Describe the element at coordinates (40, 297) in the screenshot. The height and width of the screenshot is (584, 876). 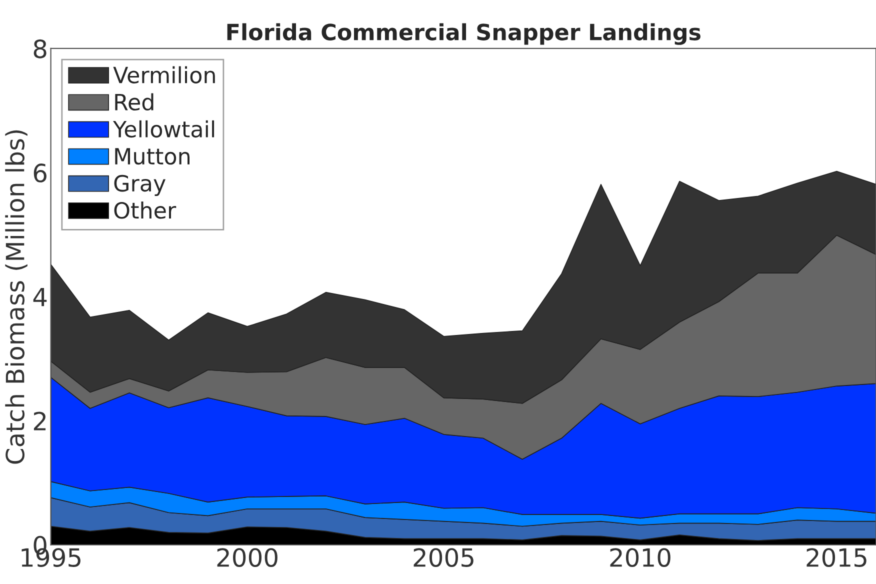
I see `y-tick-label: 4` at that location.